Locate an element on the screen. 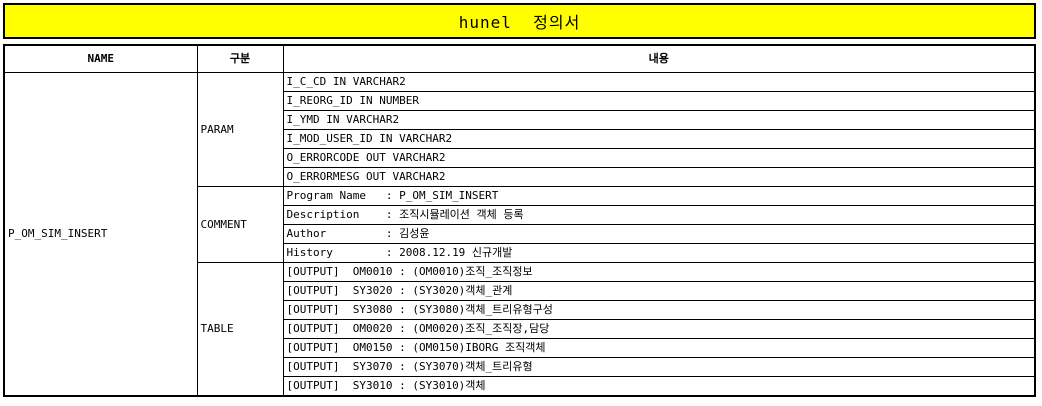  table-output-row: [OUTPUT] SY3010 : (SY3010)객체 is located at coordinates (659, 386).